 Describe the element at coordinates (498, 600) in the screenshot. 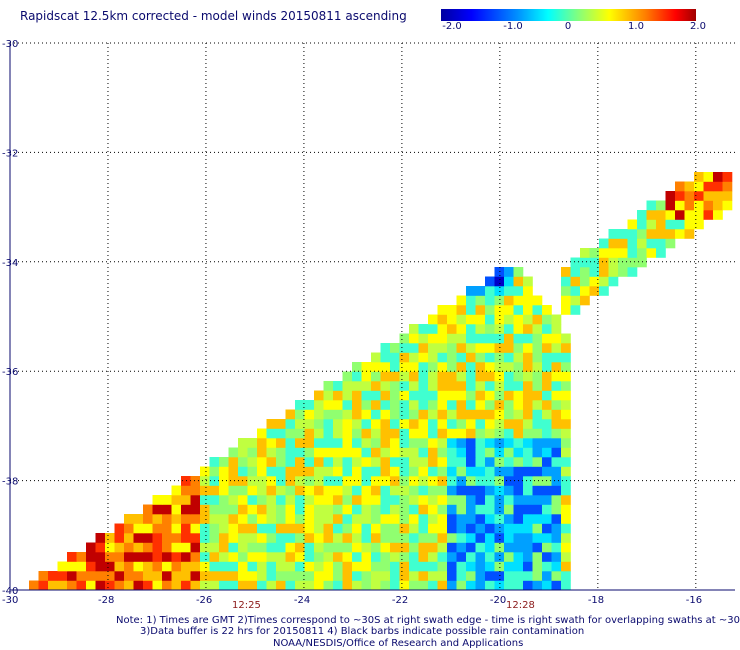

I see `longitude-label: -20` at that location.